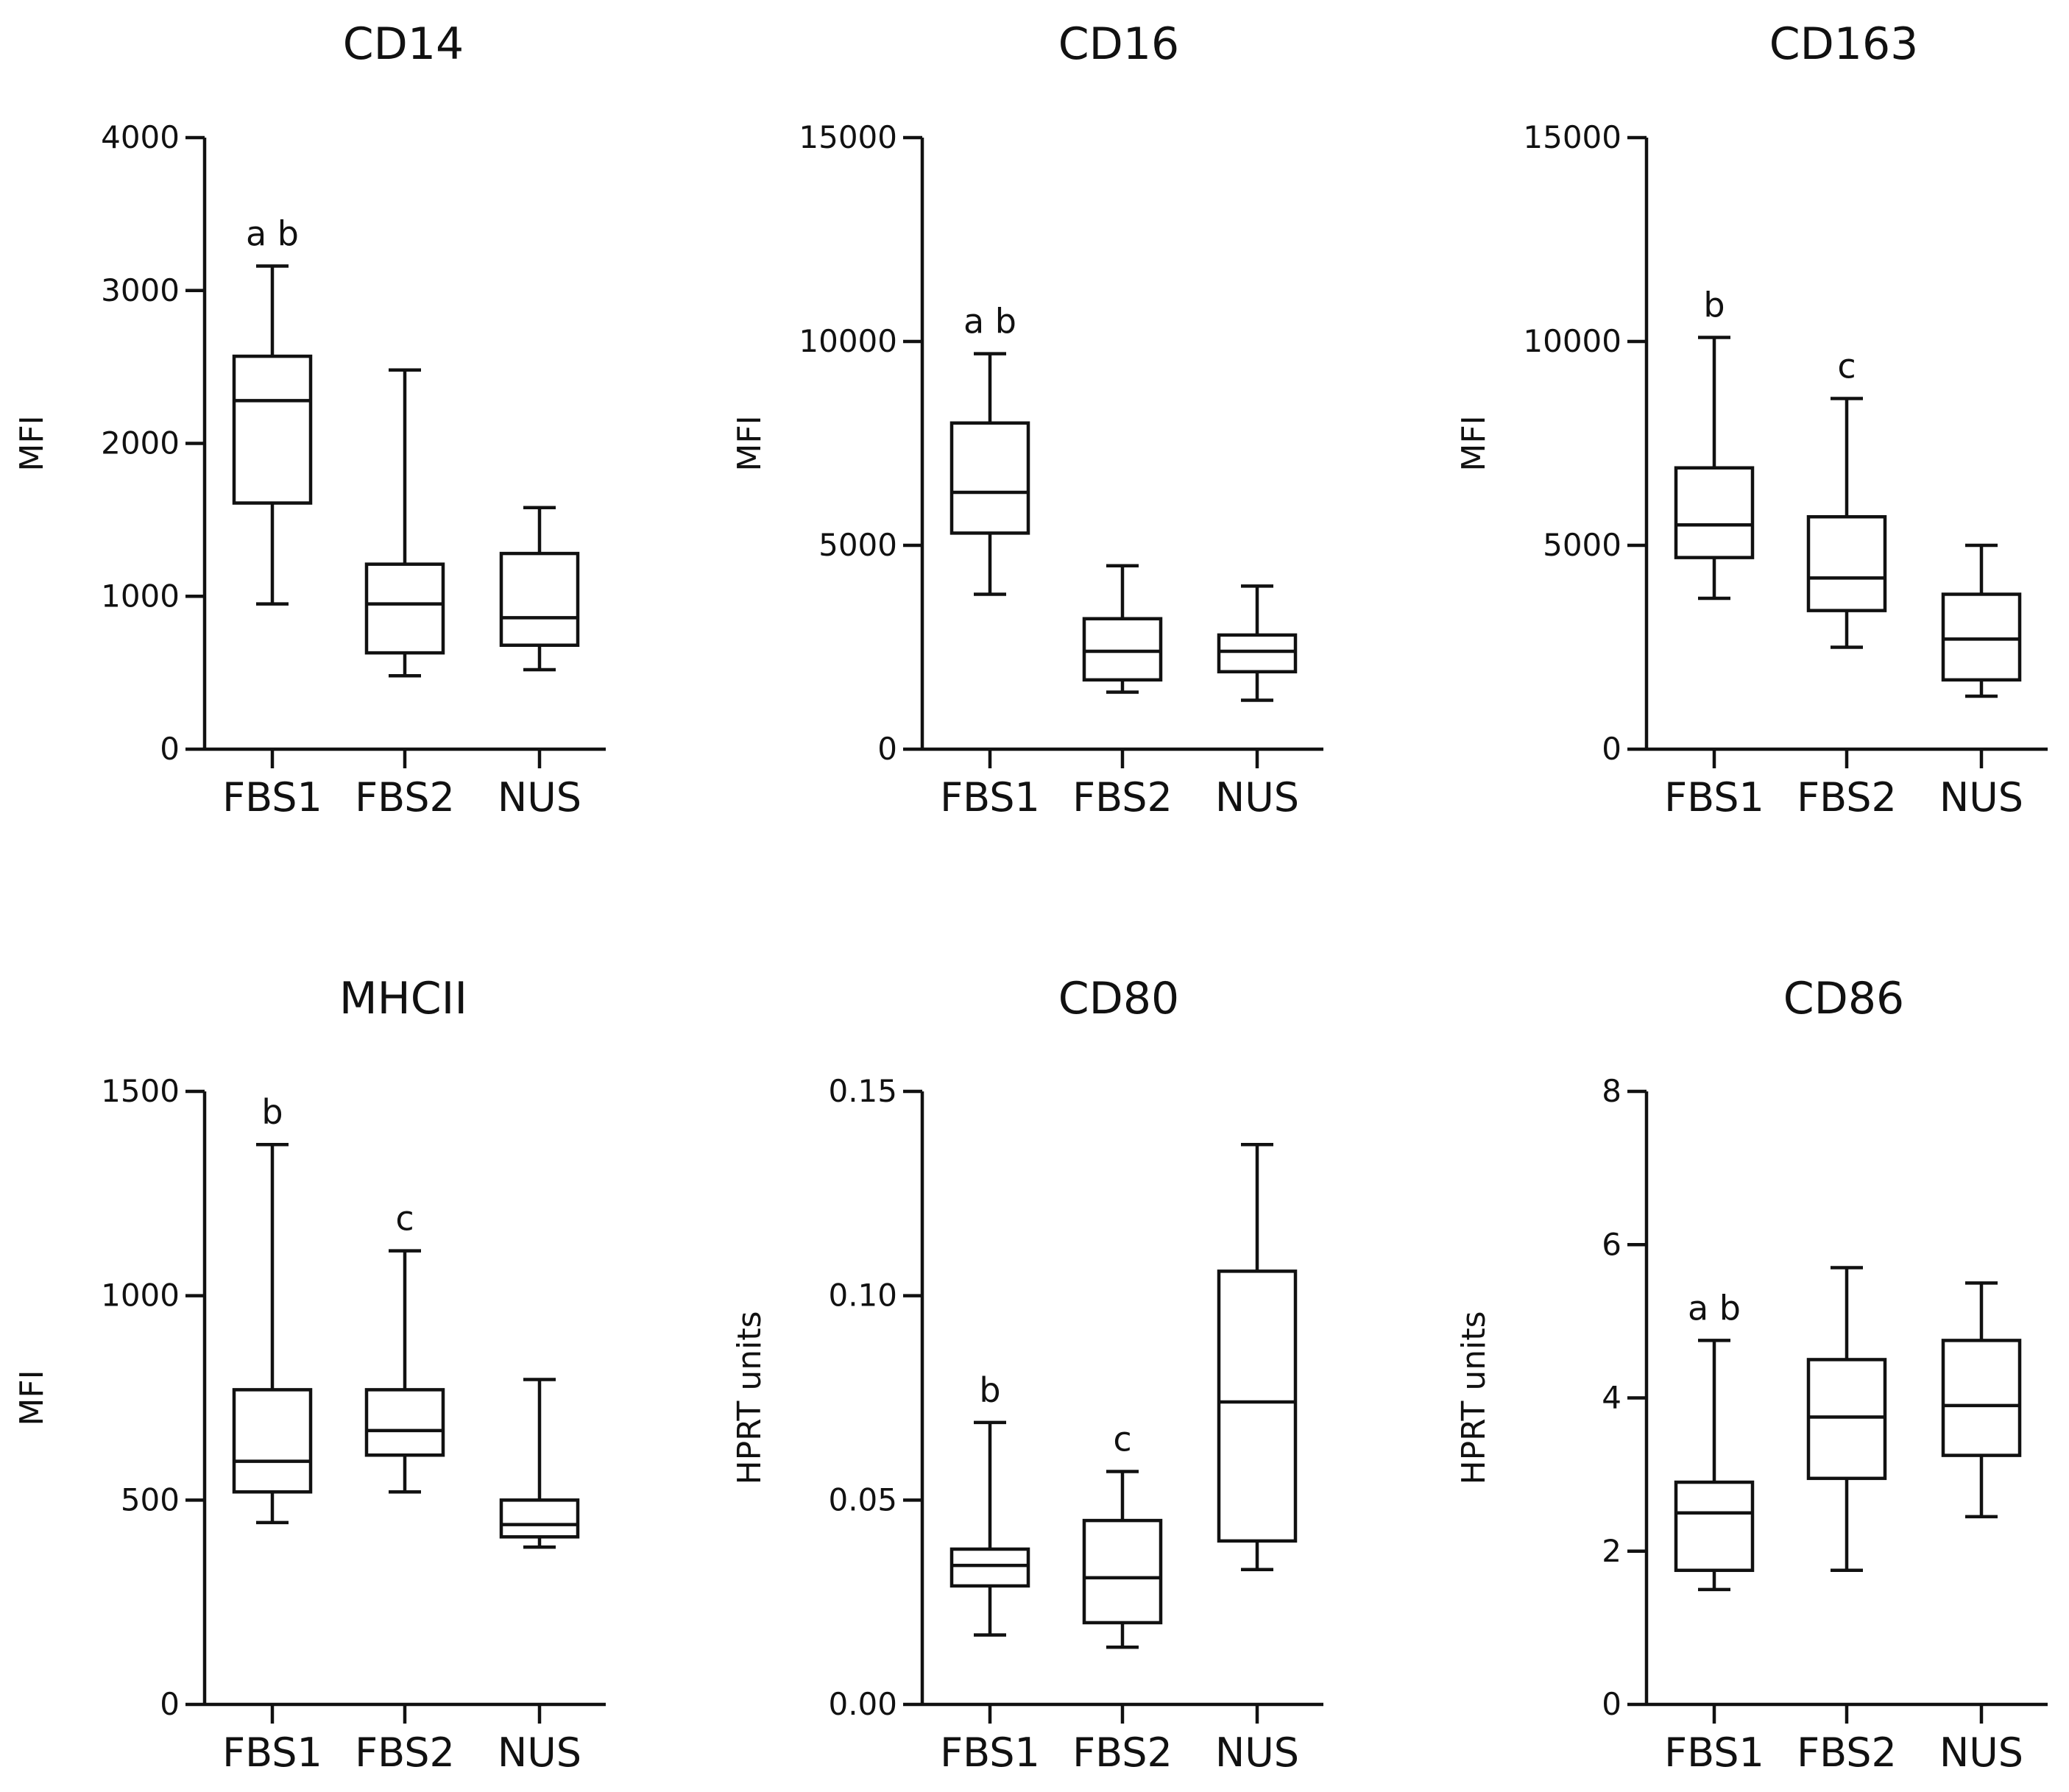  Describe the element at coordinates (140, 1091) in the screenshot. I see `y-tick-label: 1500` at that location.